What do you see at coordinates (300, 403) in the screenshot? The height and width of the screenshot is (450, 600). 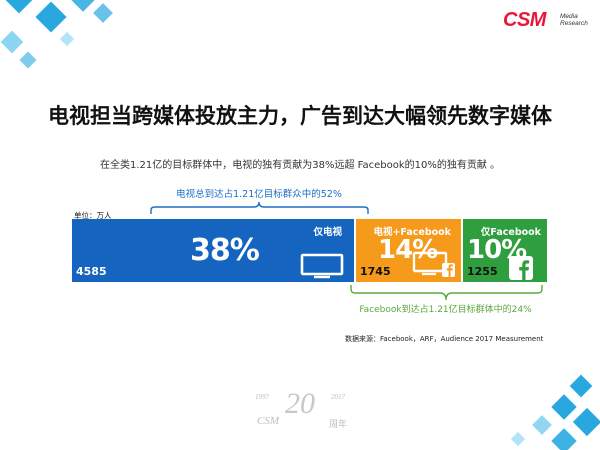 I see `anniv-number: 20` at bounding box center [300, 403].